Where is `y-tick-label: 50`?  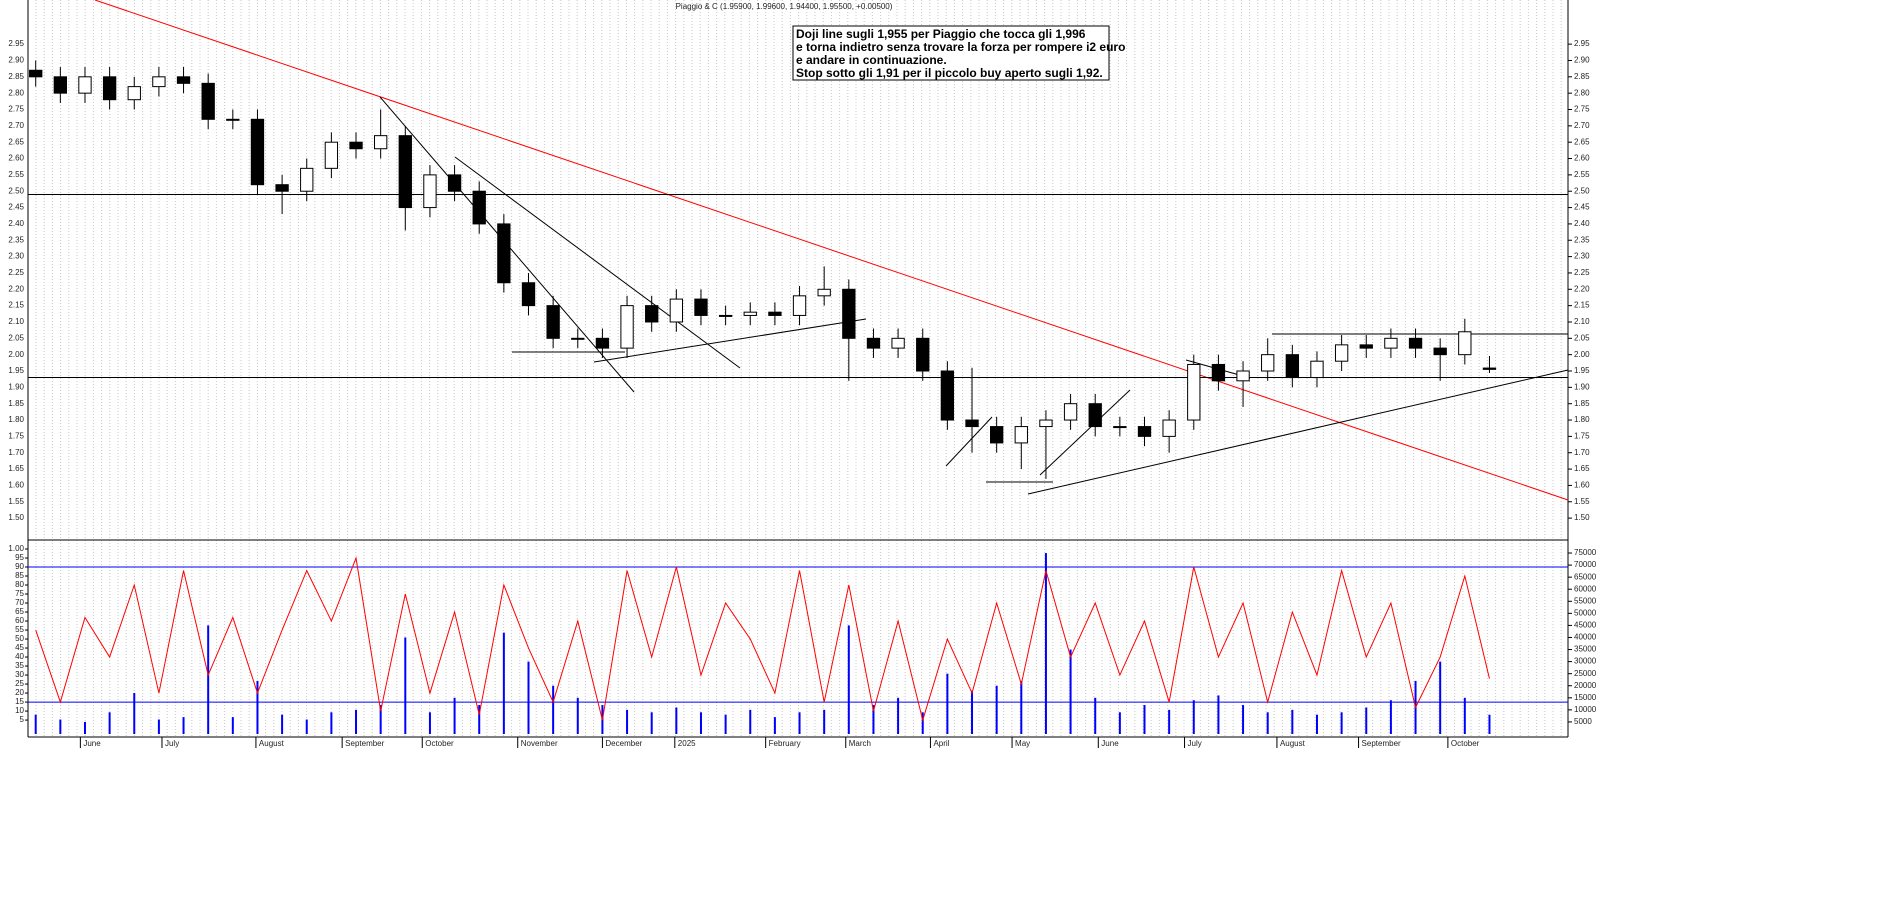
y-tick-label: 50 is located at coordinates (19, 638).